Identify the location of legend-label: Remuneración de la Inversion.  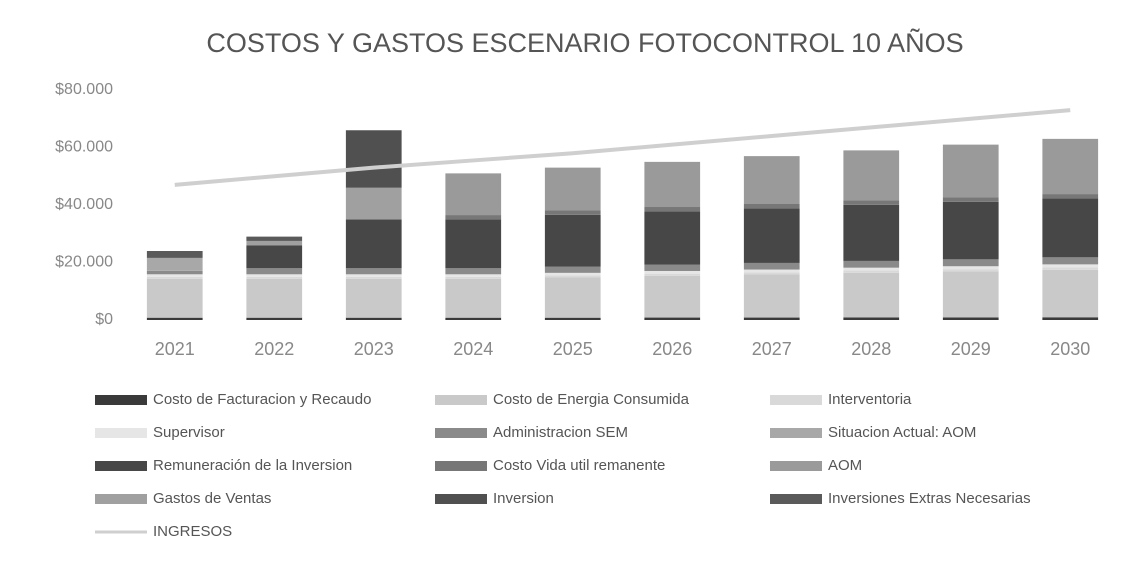
(252, 465).